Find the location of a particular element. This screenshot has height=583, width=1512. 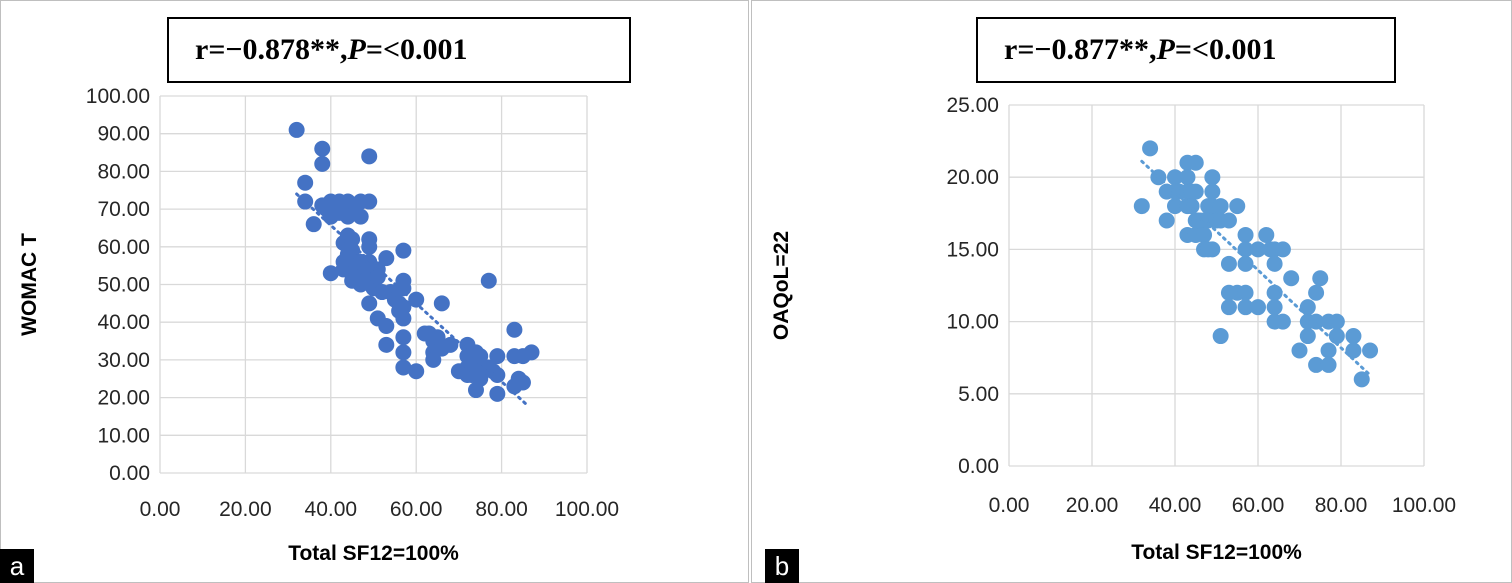

y-tick-label-a: 60.00 is located at coordinates (123, 247).